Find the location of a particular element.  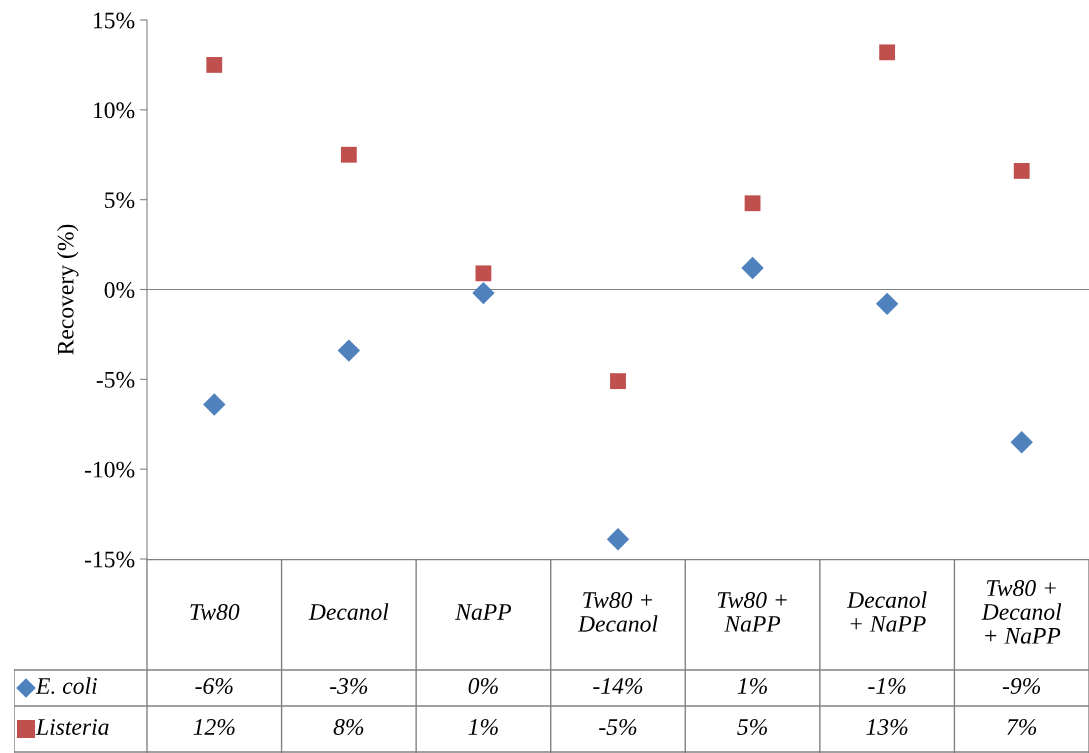

data-label: 0% is located at coordinates (483, 685).